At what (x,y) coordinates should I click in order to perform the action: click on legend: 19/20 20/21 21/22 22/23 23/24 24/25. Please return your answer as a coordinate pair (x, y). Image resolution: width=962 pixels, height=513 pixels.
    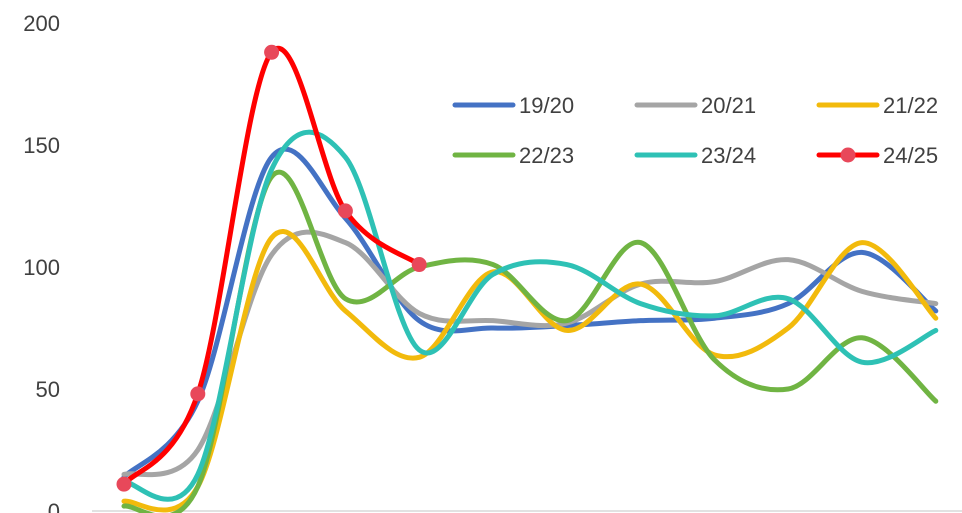
    Looking at the image, I should click on (695, 130).